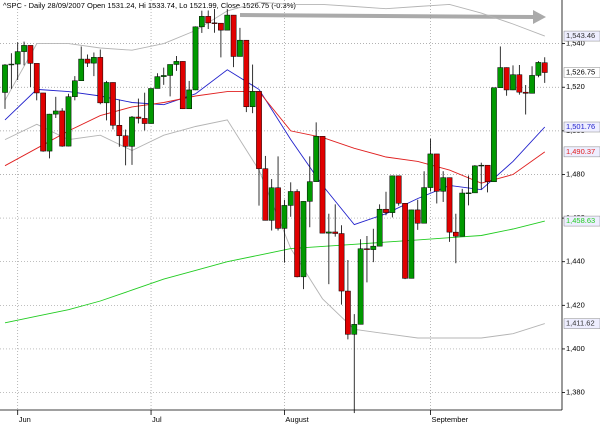  What do you see at coordinates (297, 419) in the screenshot?
I see `x-tick-label: August` at bounding box center [297, 419].